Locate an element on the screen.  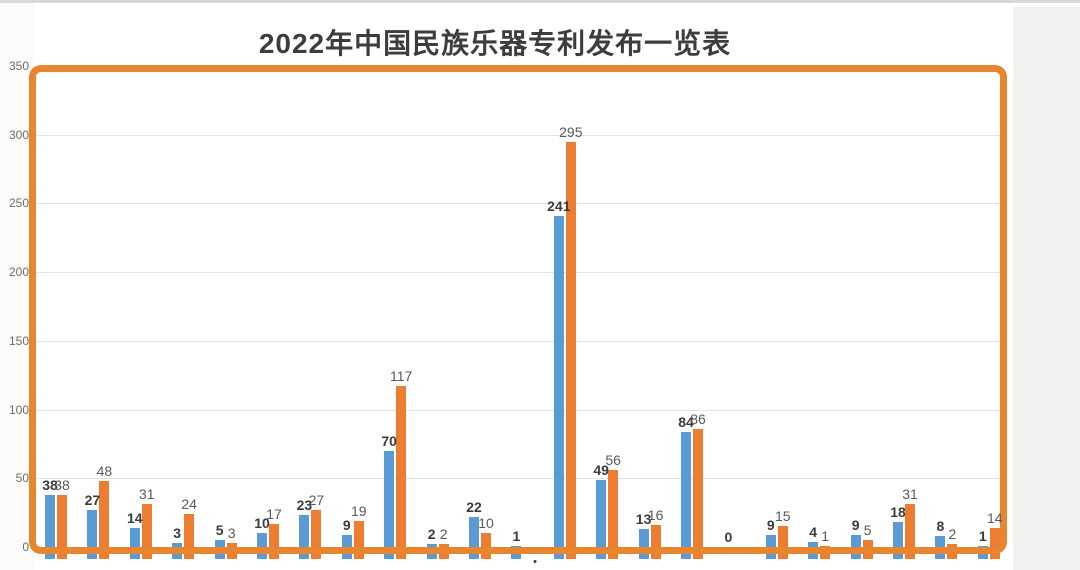
bar-value-label: 22 is located at coordinates (474, 506).